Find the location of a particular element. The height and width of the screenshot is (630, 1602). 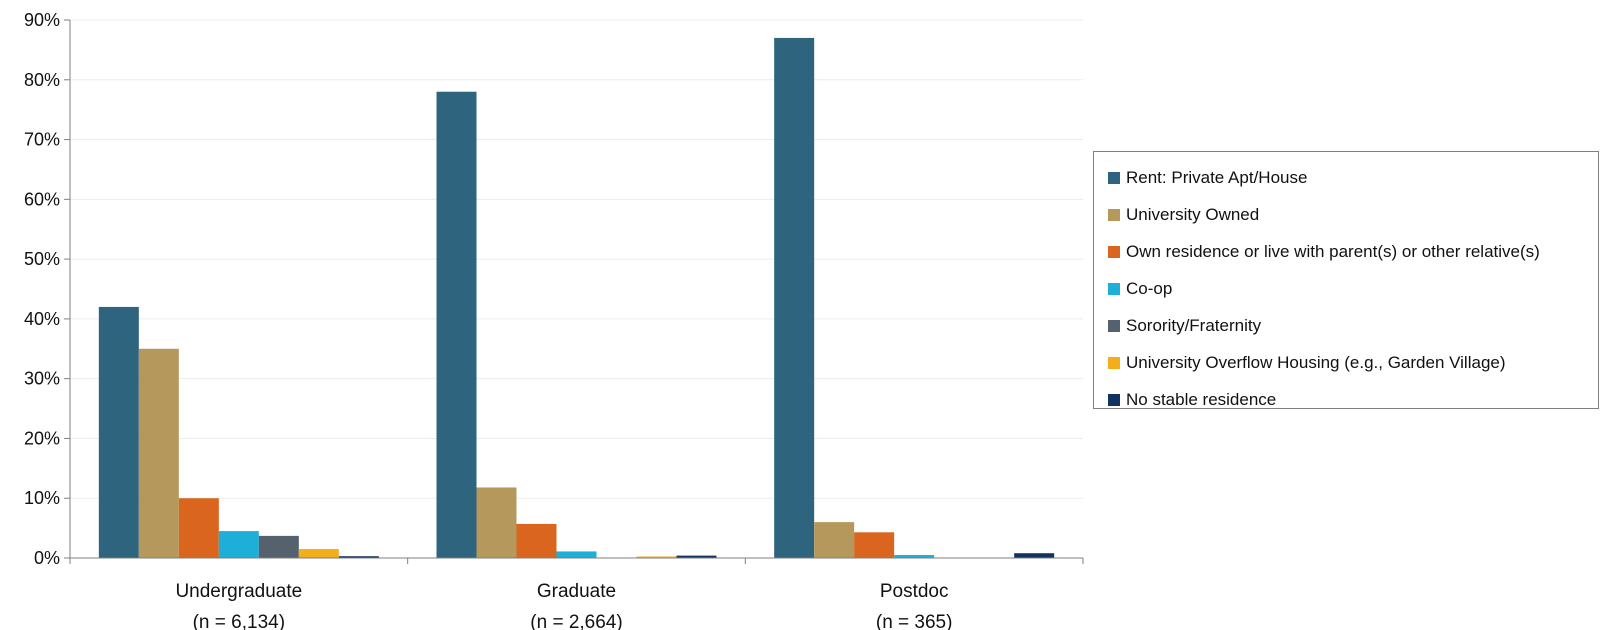

legend-label: No stable residence is located at coordinates (1201, 399).